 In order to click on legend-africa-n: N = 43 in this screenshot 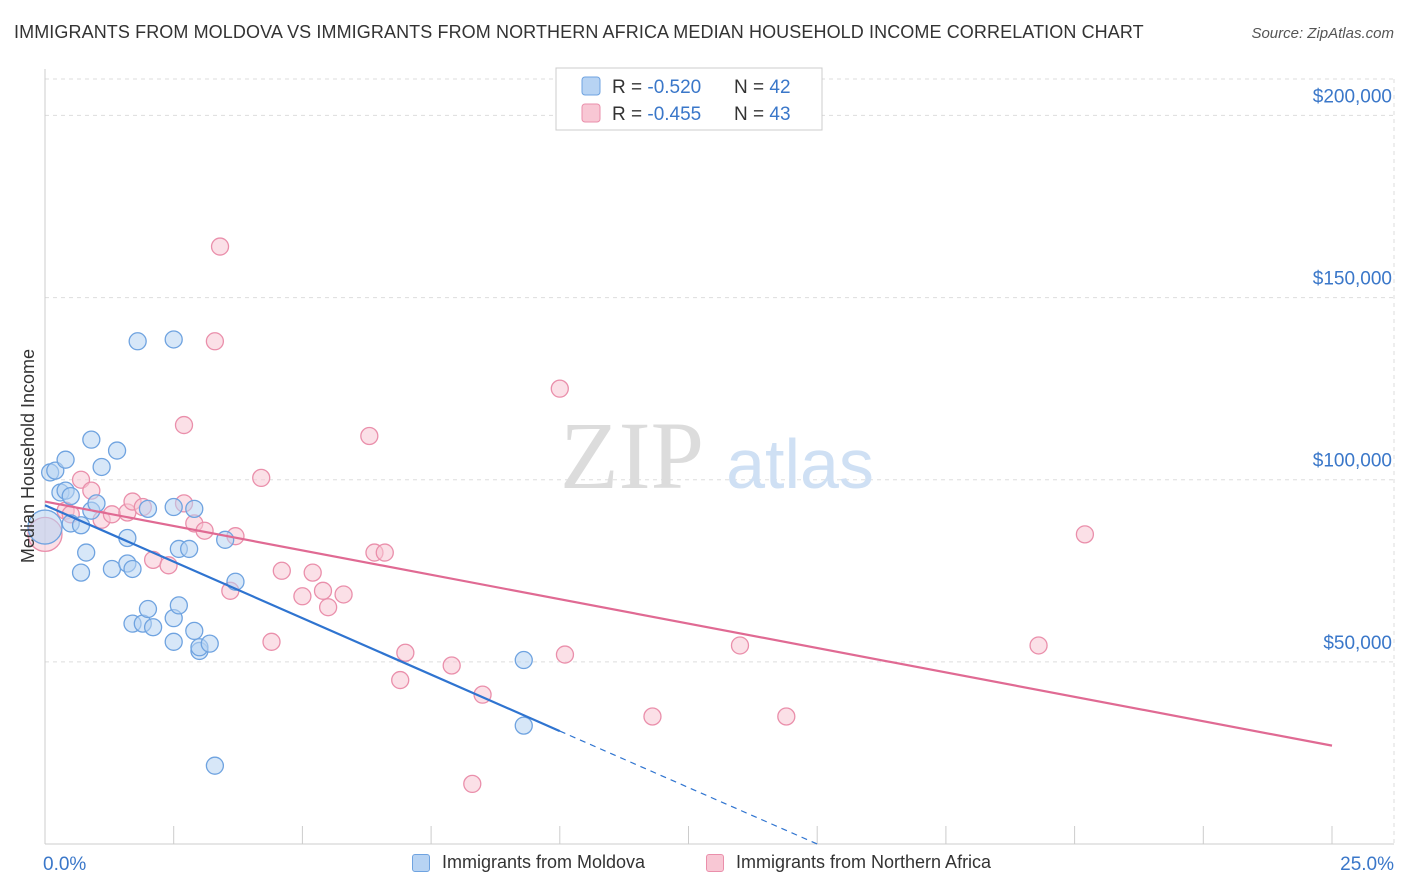, I will do `click(762, 114)`.